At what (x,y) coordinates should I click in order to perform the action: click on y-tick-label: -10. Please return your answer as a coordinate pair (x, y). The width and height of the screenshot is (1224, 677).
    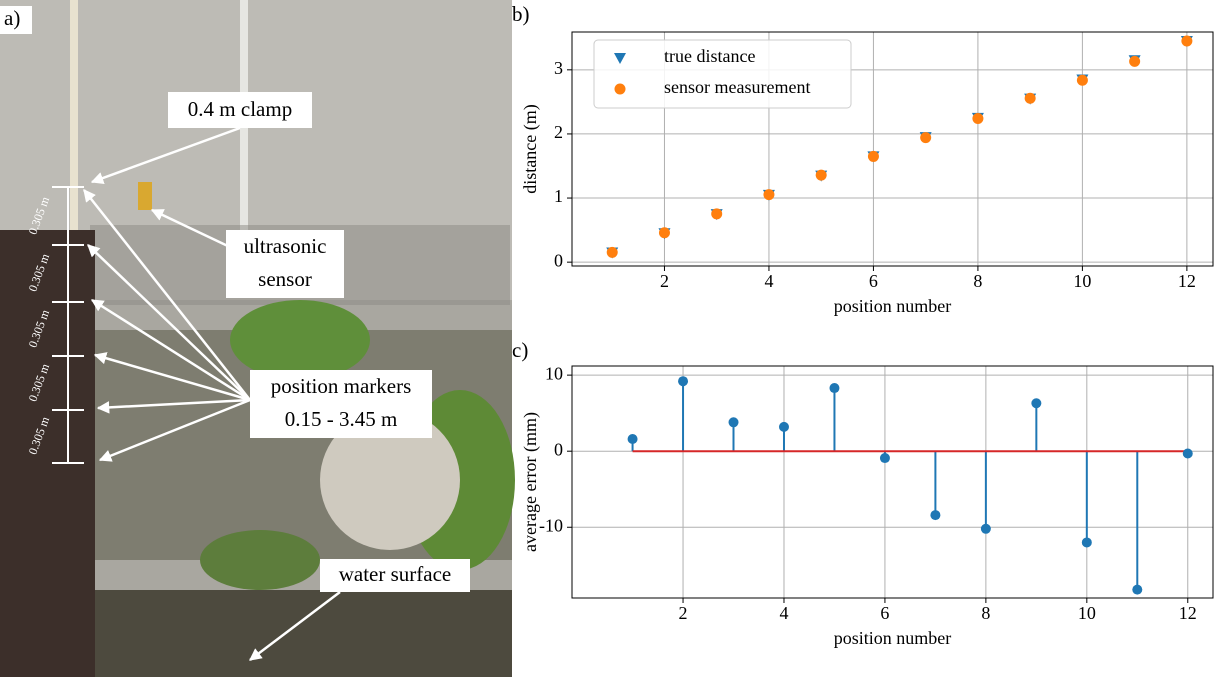
    Looking at the image, I should click on (551, 525).